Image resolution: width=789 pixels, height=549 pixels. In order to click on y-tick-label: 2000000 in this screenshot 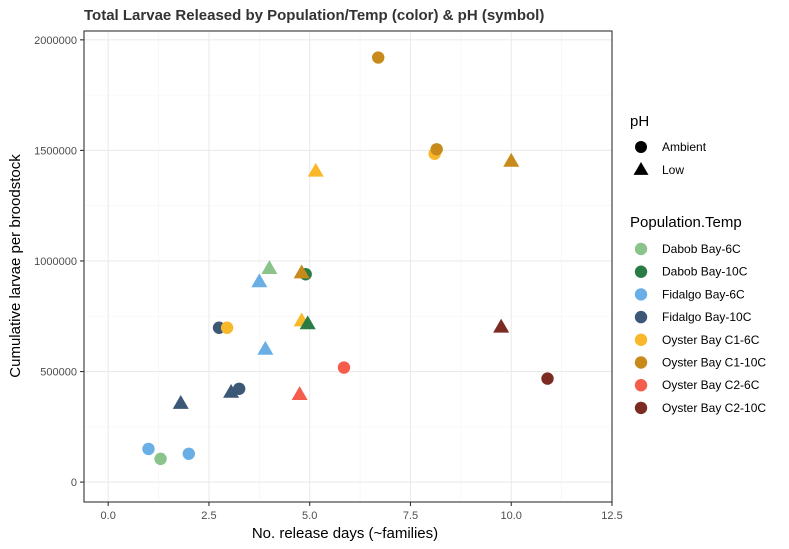, I will do `click(55, 41)`.